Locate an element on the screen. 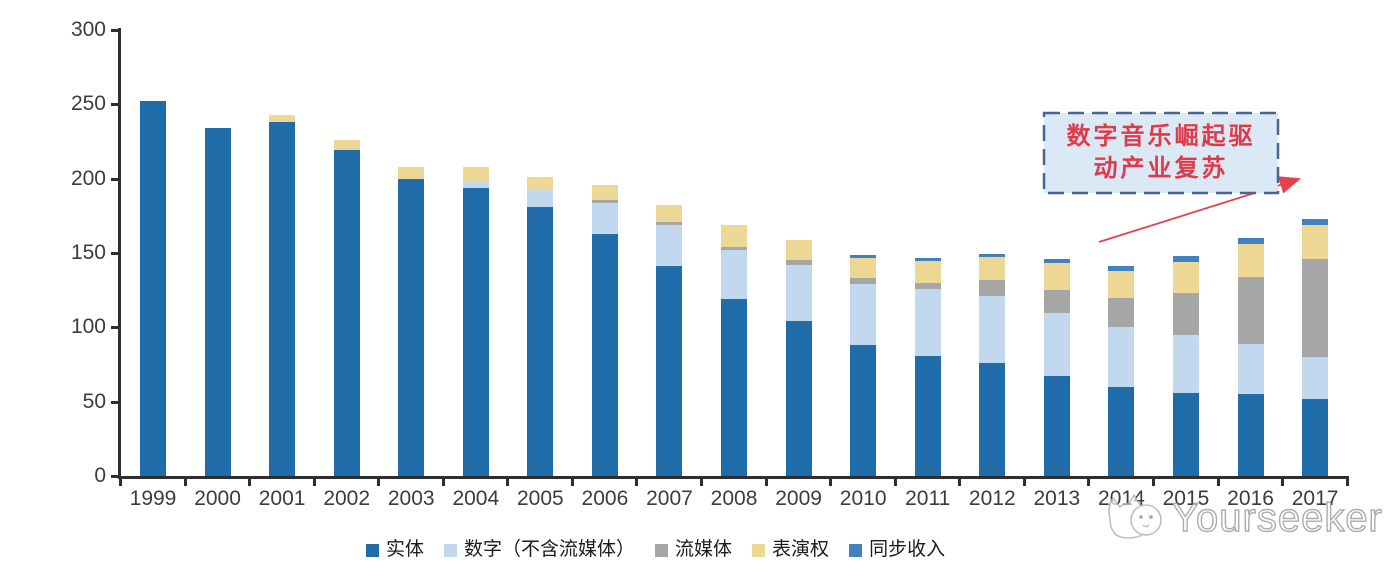 Image resolution: width=1398 pixels, height=582 pixels. bar-2009 is located at coordinates (798, 357).